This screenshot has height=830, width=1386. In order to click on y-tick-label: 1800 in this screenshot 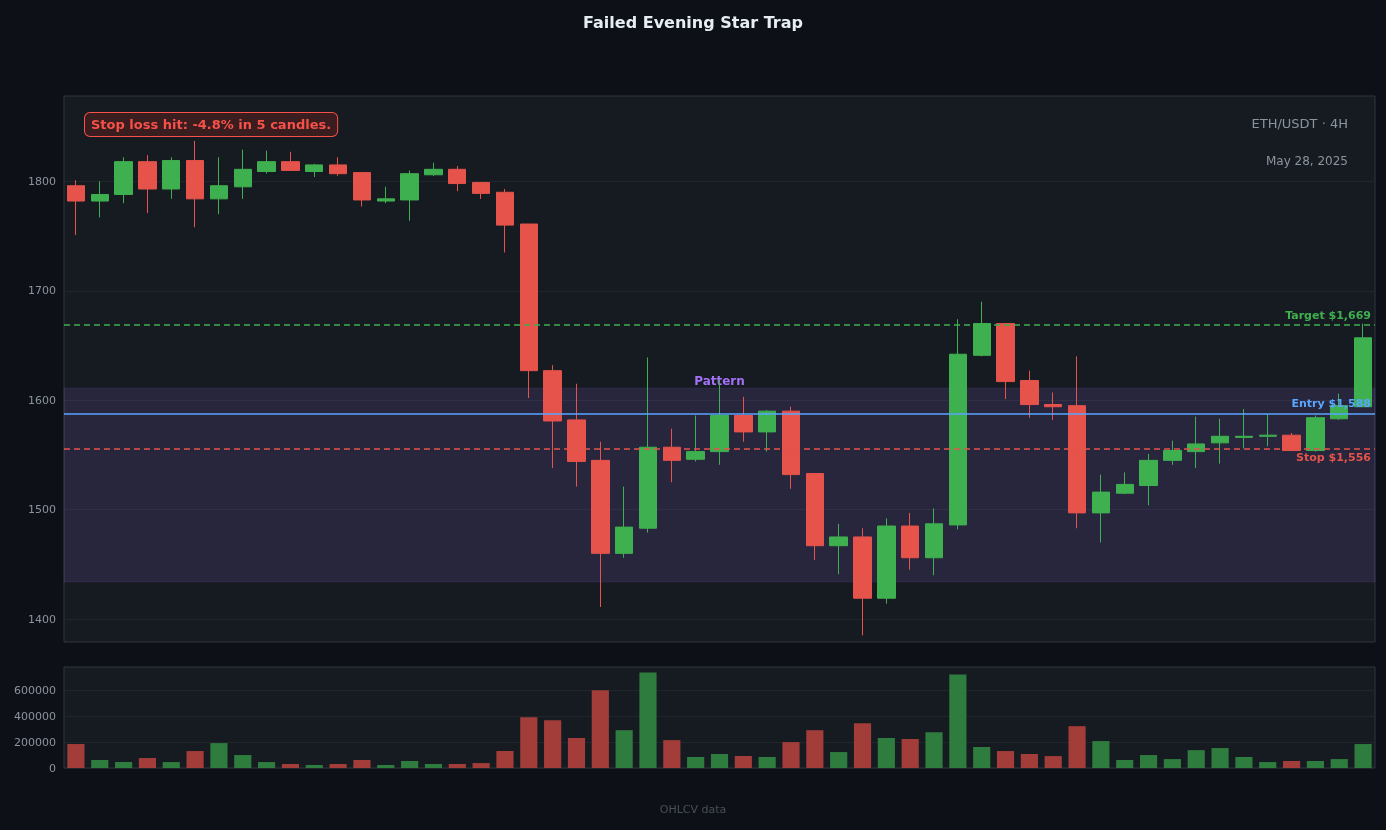, I will do `click(42, 181)`.